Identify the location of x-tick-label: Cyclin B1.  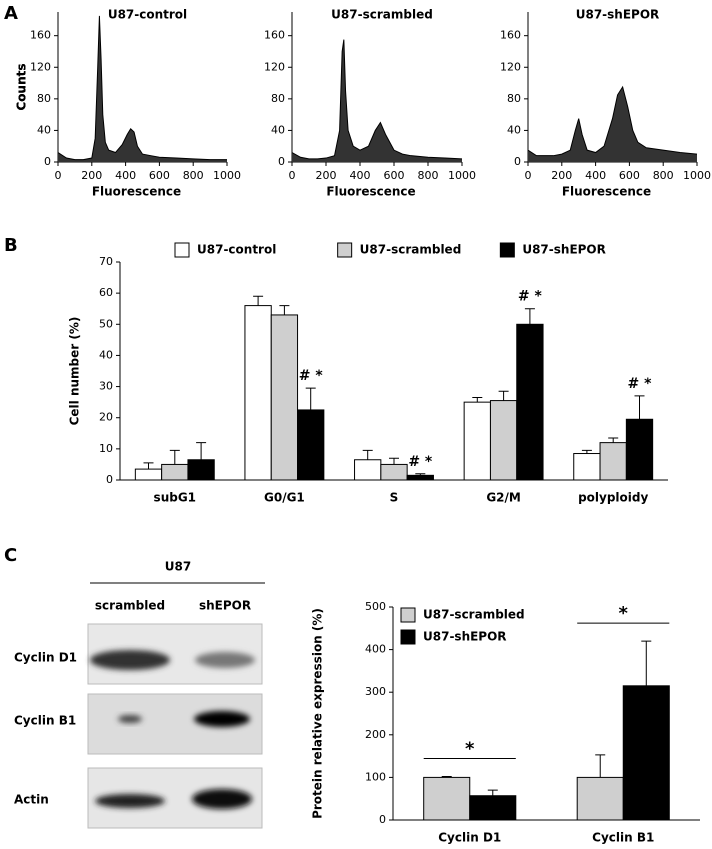
(623, 838).